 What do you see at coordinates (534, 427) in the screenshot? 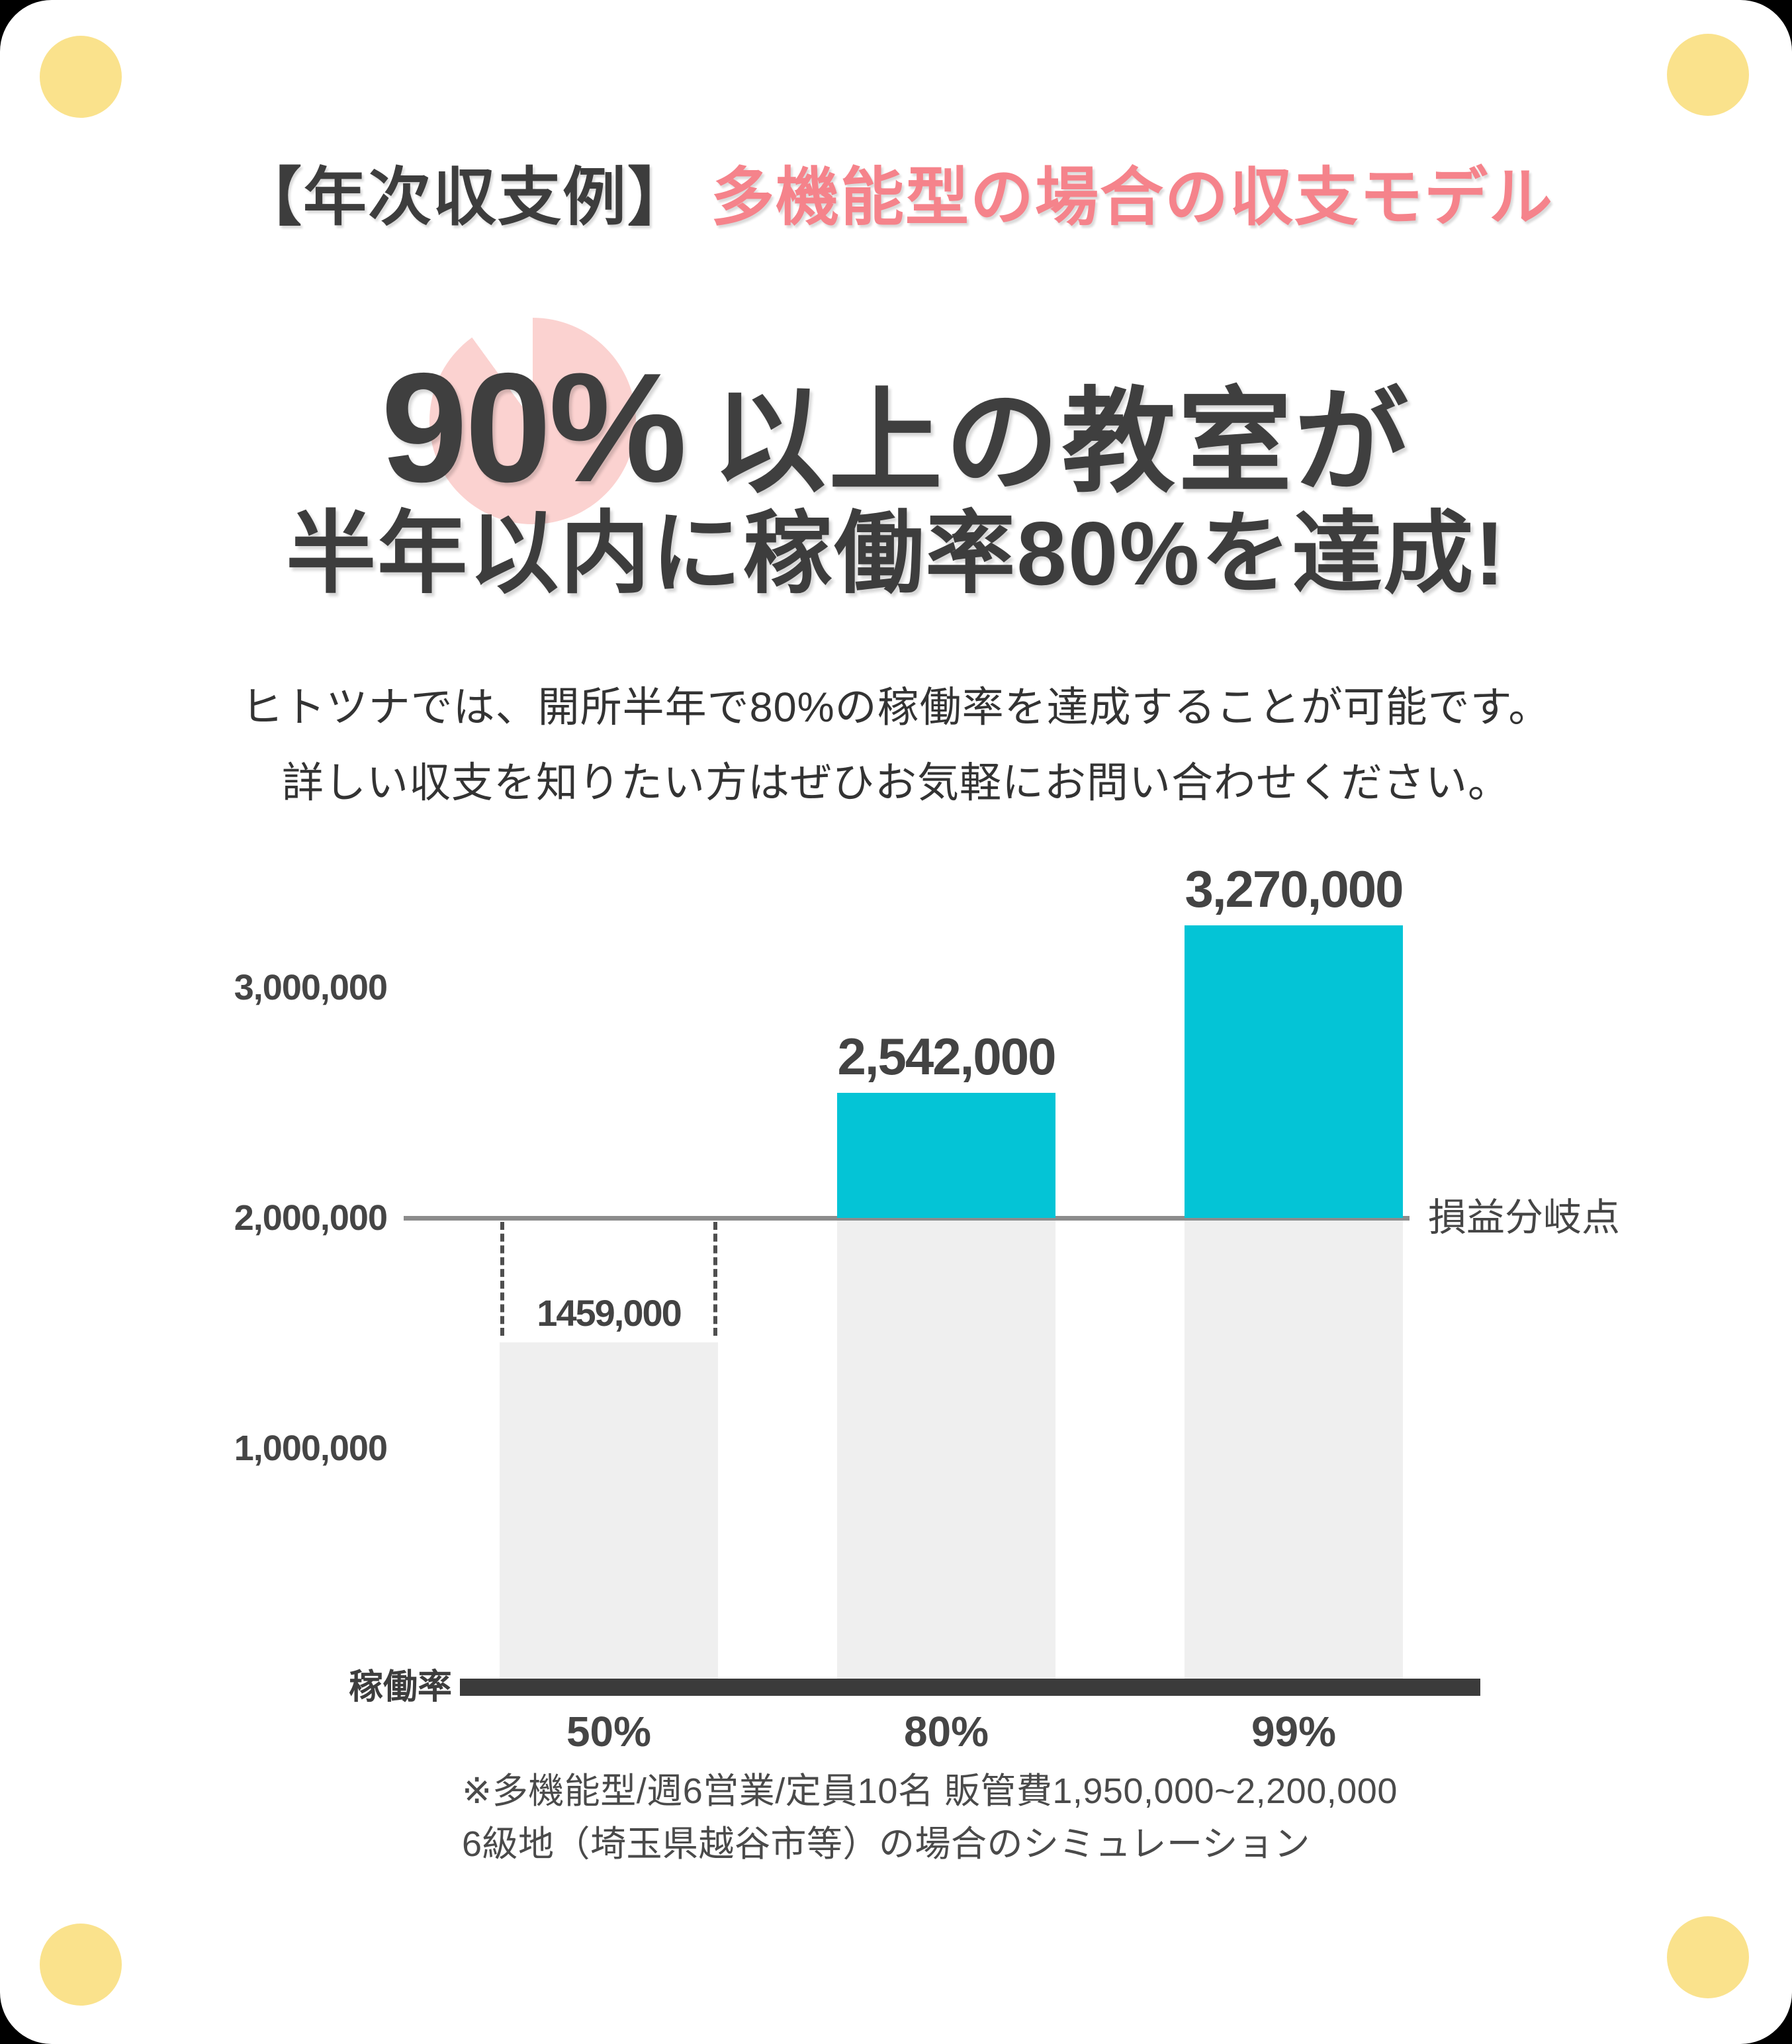
I see `headline-percent: 90%` at bounding box center [534, 427].